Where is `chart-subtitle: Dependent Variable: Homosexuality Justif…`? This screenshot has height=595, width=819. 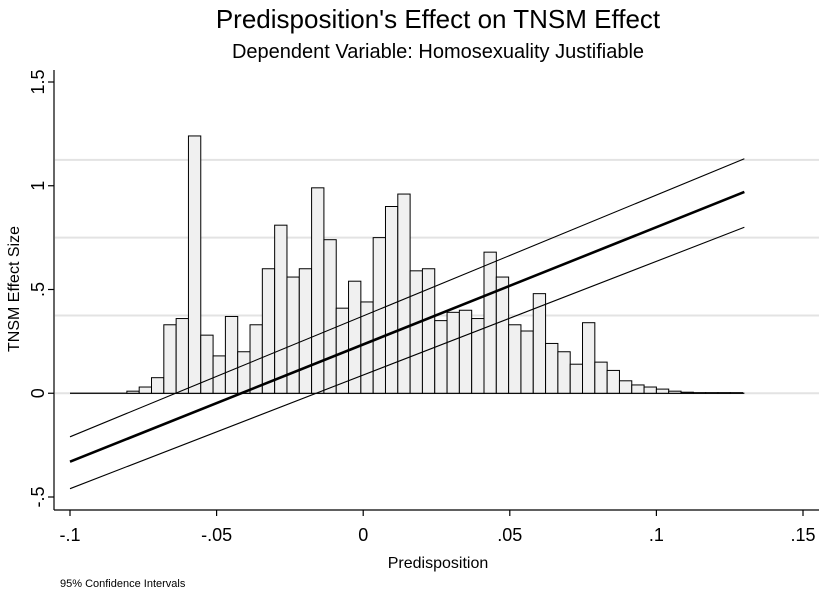
chart-subtitle: Dependent Variable: Homosexuality Justif… is located at coordinates (438, 52).